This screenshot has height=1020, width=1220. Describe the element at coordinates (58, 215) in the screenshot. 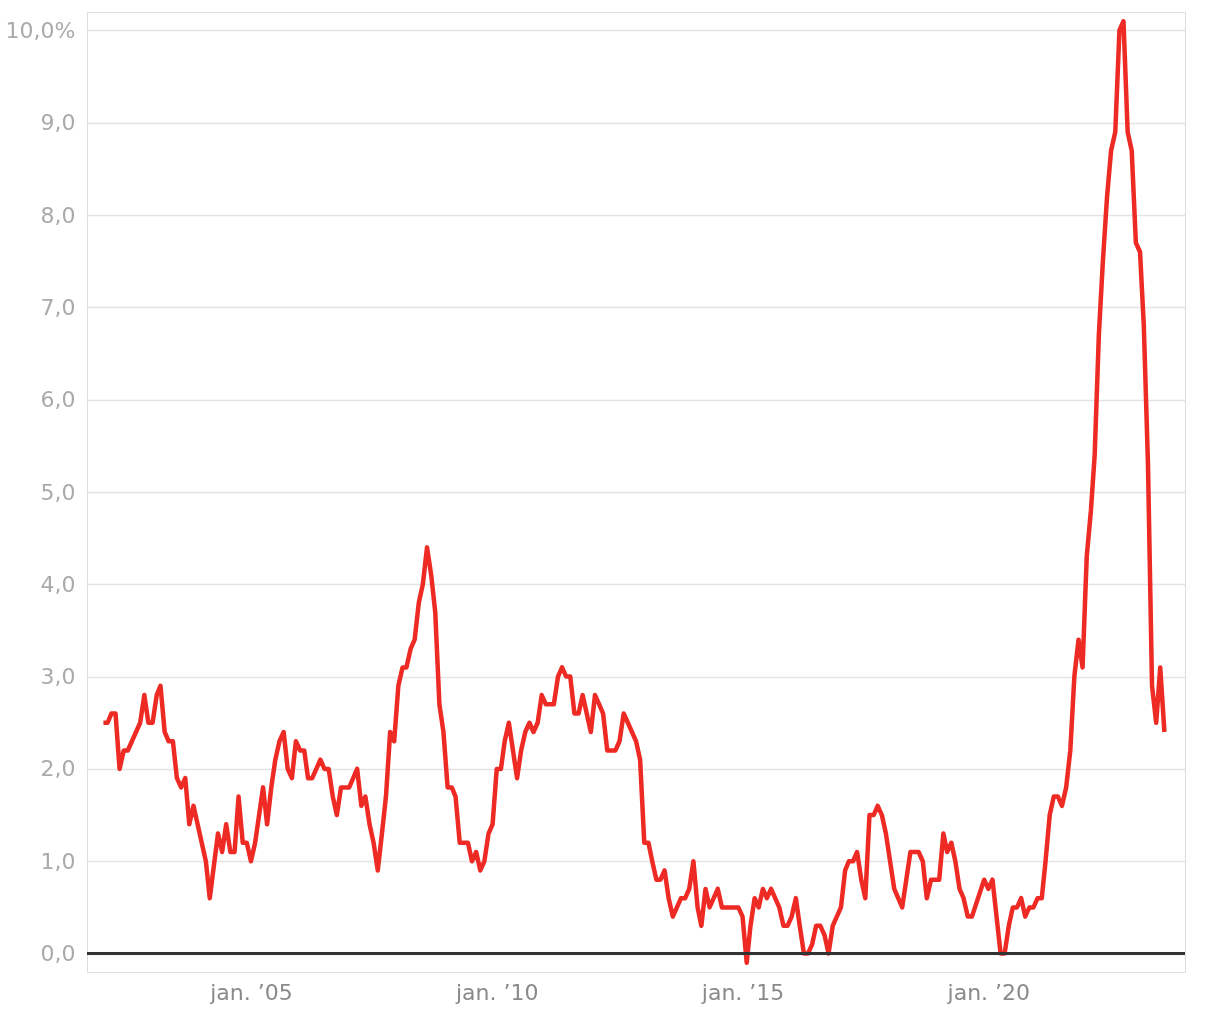

I see `y-tick-label: 8,0` at that location.